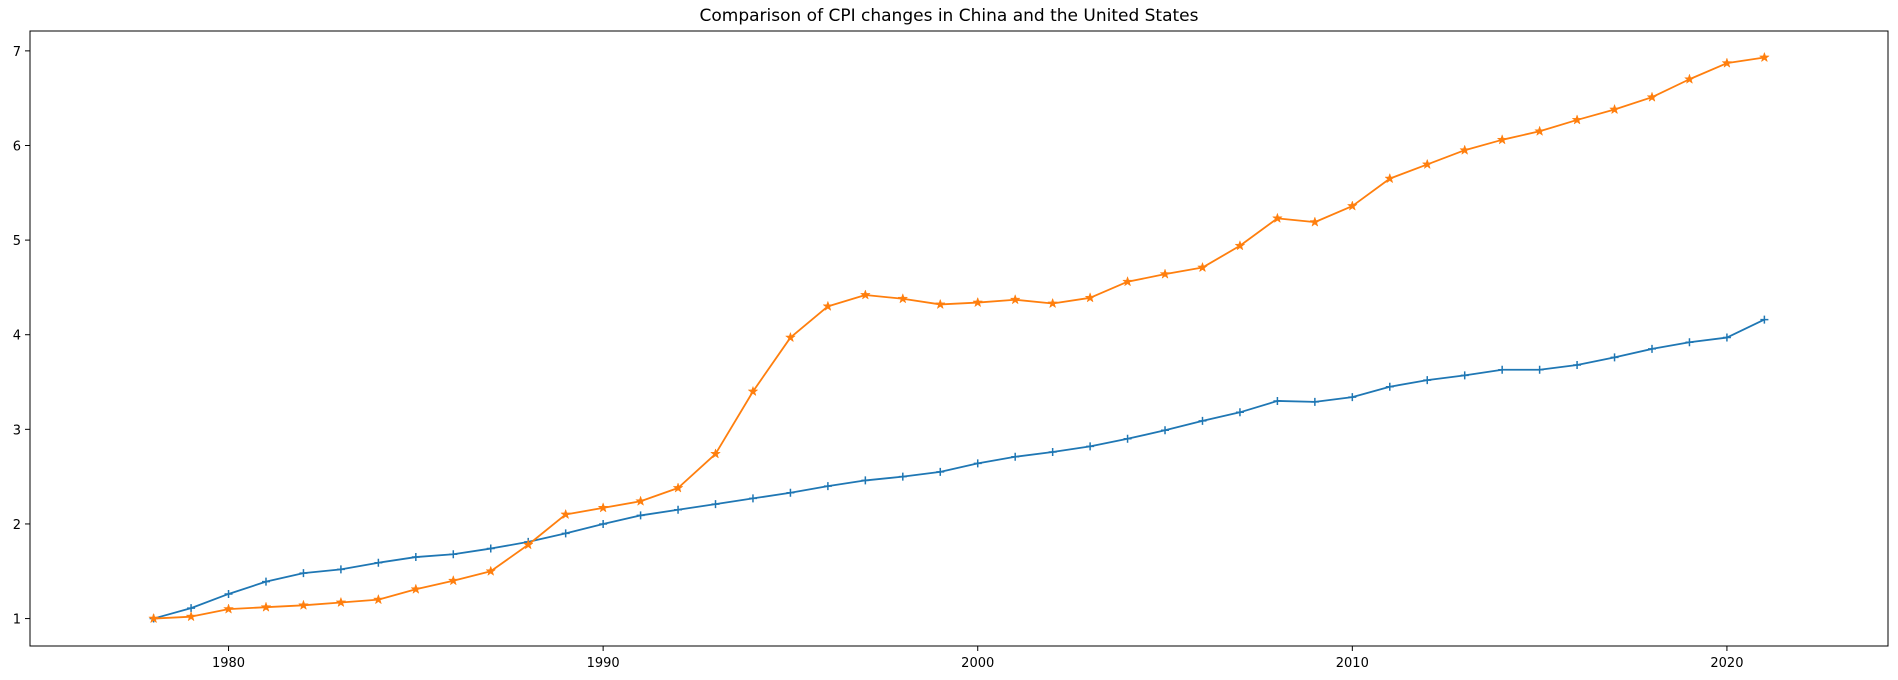  Describe the element at coordinates (228, 663) in the screenshot. I see `x-tick-label: 1980` at that location.